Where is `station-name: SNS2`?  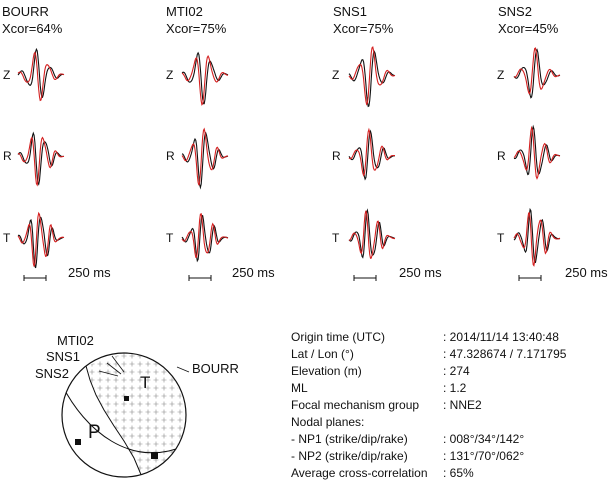 station-name: SNS2 is located at coordinates (515, 11).